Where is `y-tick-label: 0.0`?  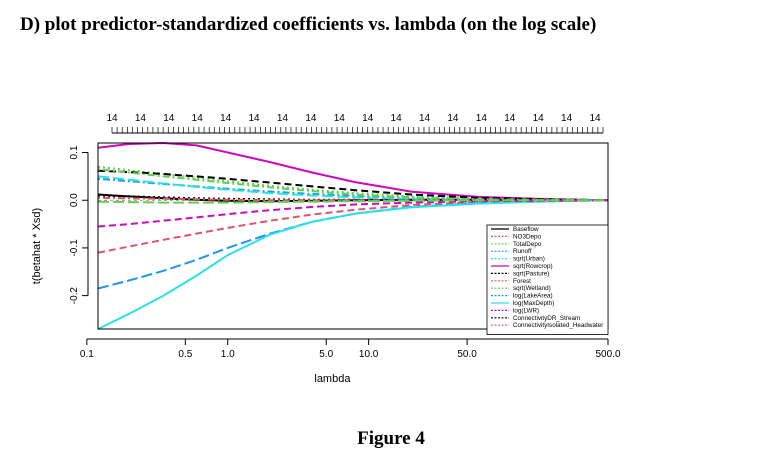 y-tick-label: 0.0 is located at coordinates (74, 200).